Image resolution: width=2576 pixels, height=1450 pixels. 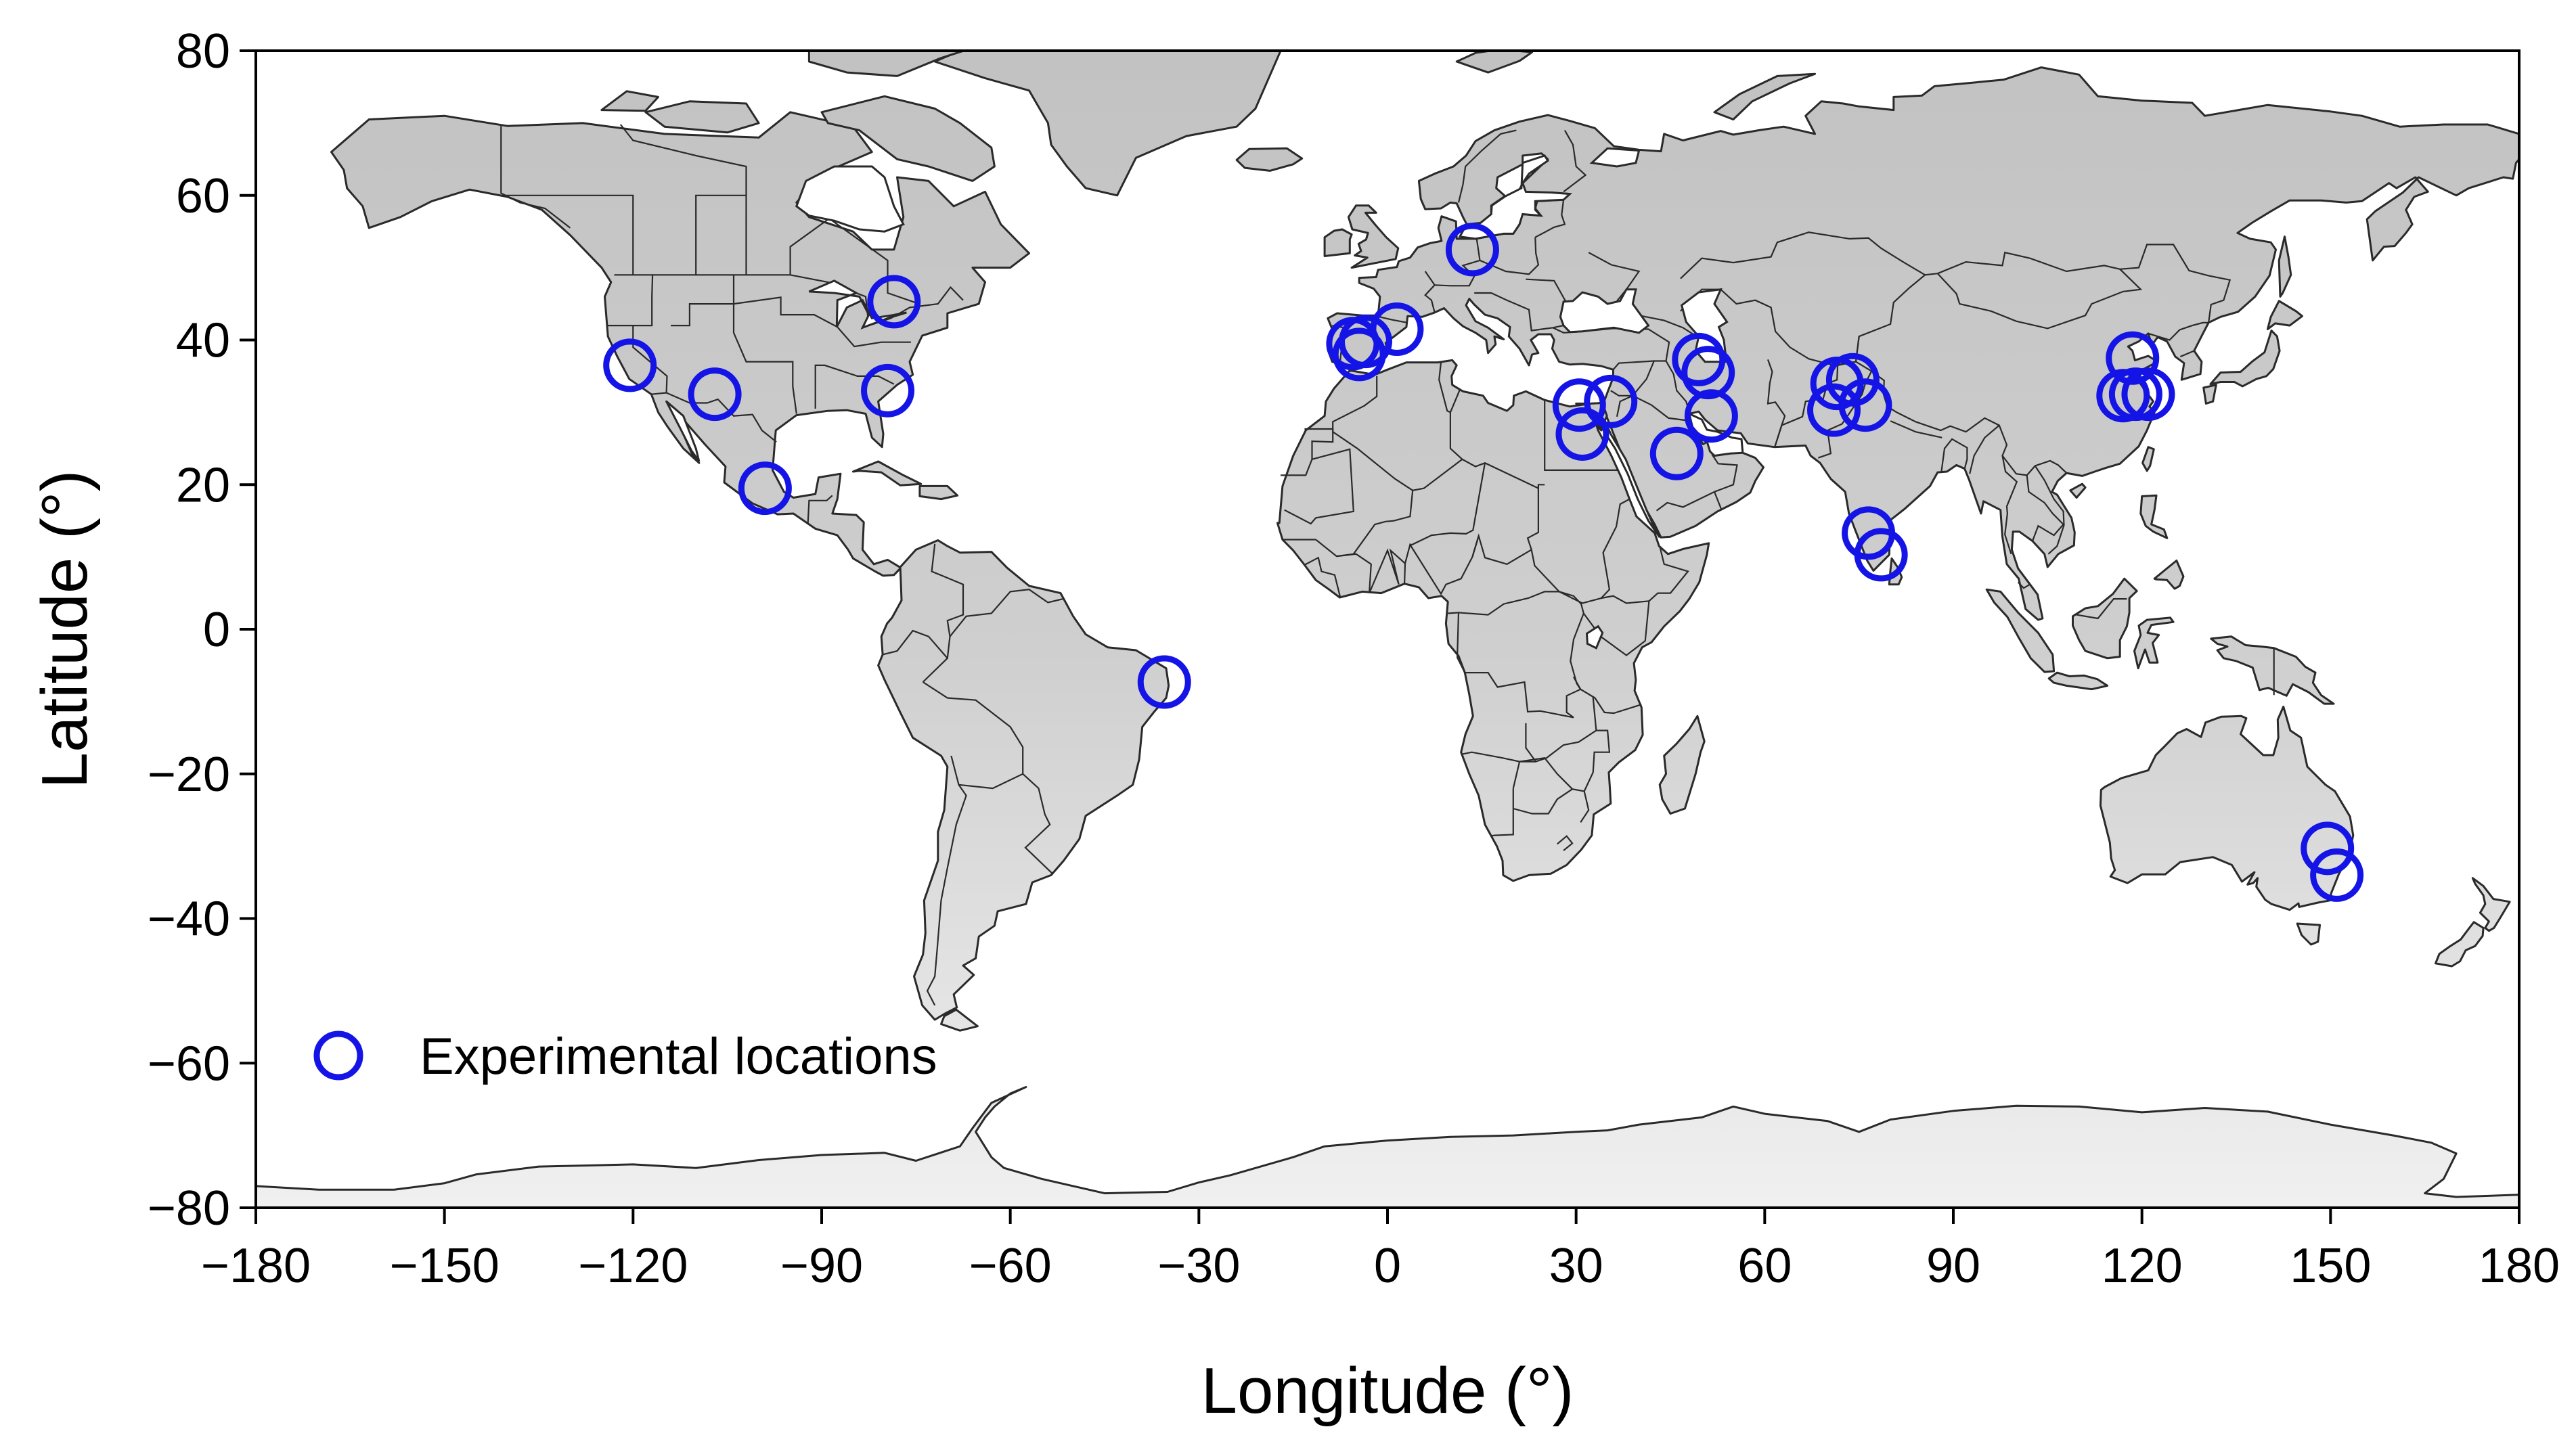 I want to click on border-congo-basin, so click(x=1516, y=655).